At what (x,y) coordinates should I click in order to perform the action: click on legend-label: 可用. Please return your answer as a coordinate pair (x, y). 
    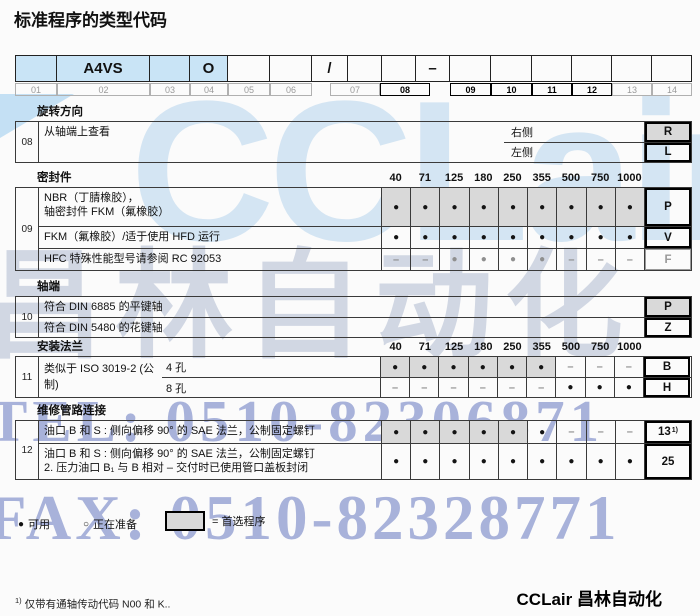
    Looking at the image, I should click on (39, 525).